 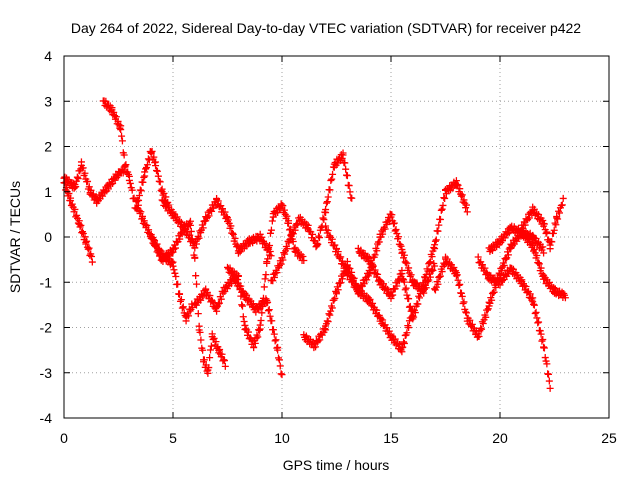 I want to click on y-axis-label: SDTVAR / TECUs, so click(x=15, y=237).